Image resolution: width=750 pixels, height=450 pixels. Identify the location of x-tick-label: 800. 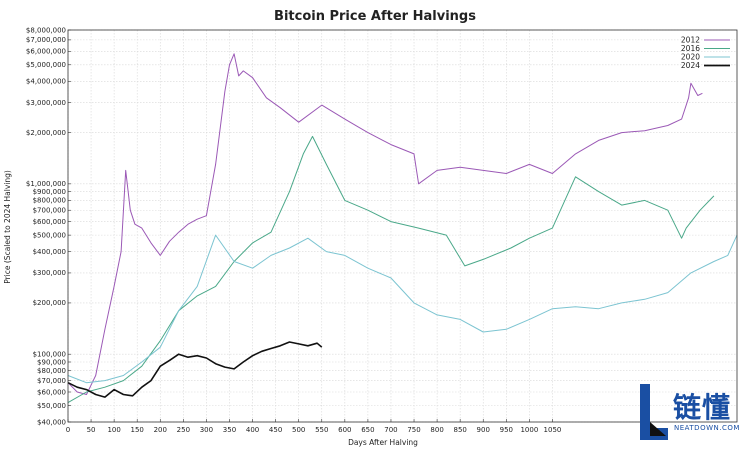
(436, 430).